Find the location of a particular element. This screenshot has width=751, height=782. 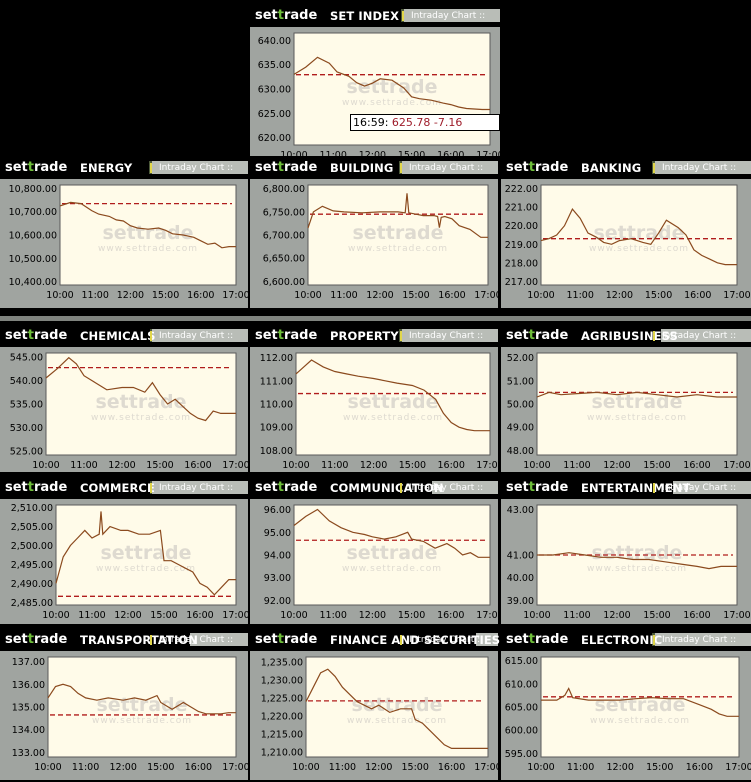

y-tick-label: 530.00 is located at coordinates (26, 428).